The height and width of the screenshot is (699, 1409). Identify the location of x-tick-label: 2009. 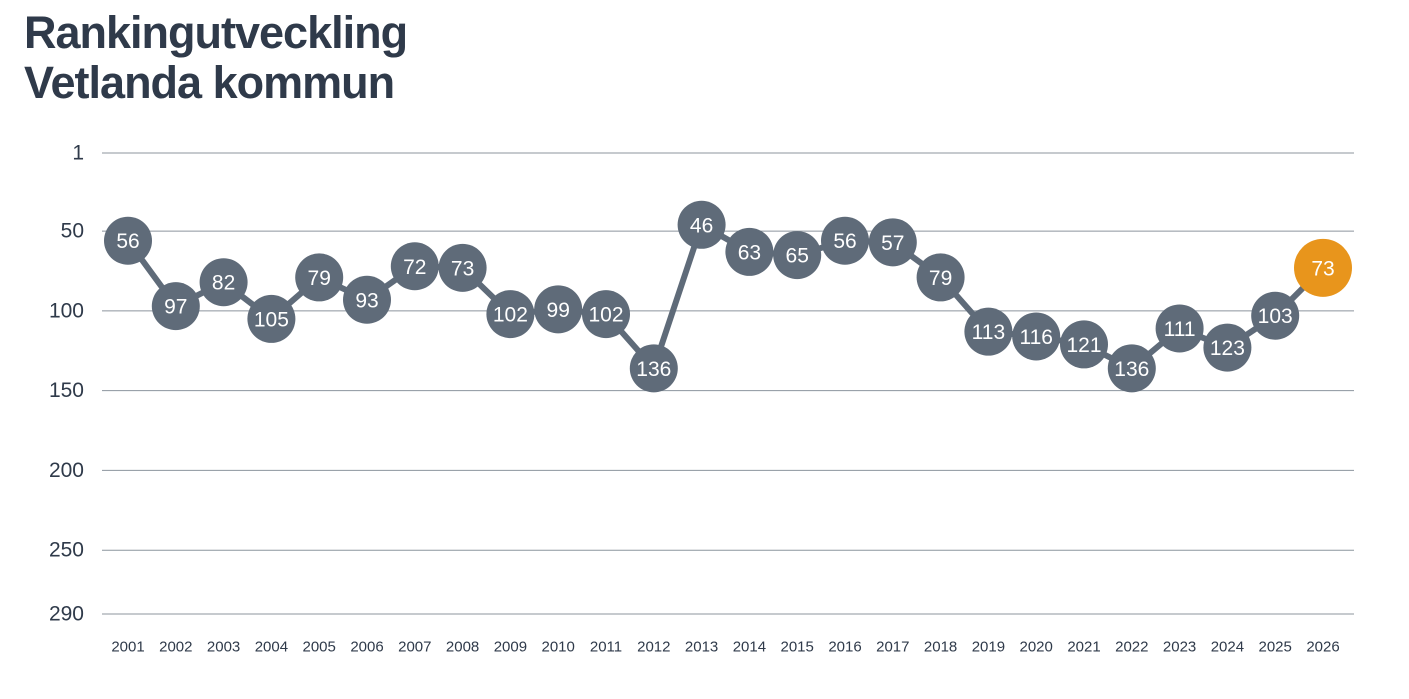
(510, 647).